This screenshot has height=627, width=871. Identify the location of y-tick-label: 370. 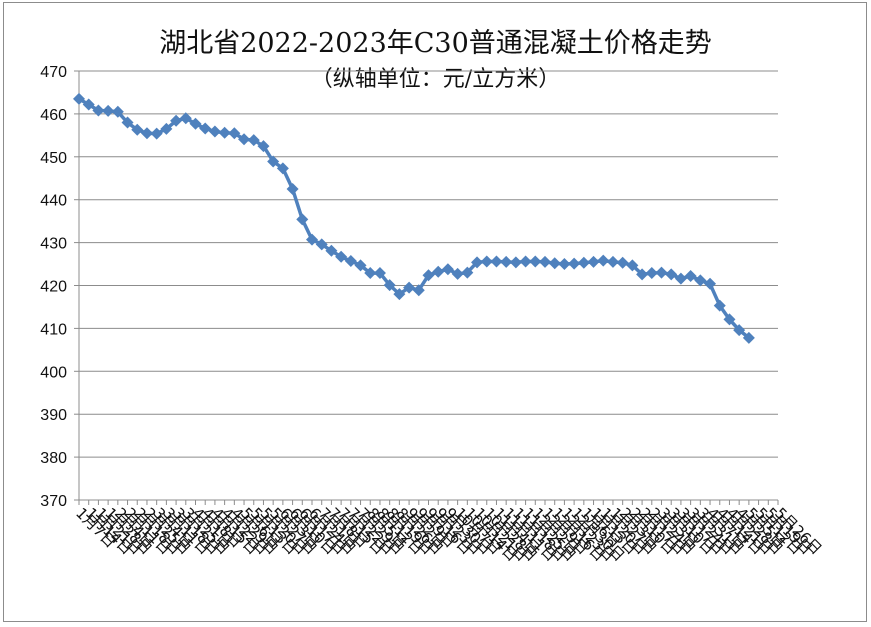
(53, 501).